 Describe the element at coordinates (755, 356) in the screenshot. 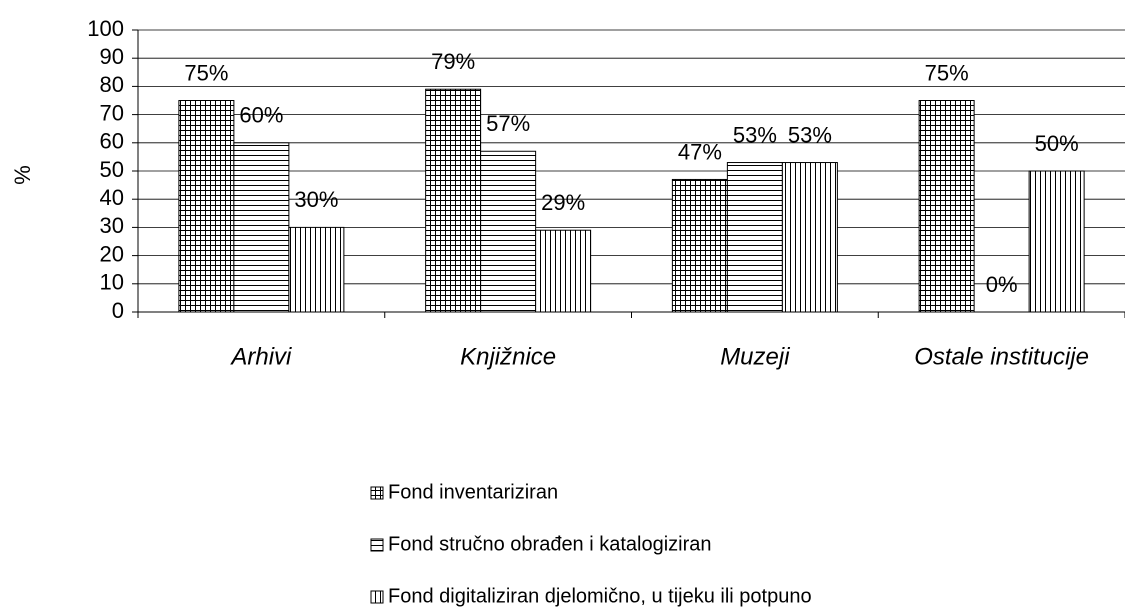

I see `x-tick-label: Muzeji` at that location.